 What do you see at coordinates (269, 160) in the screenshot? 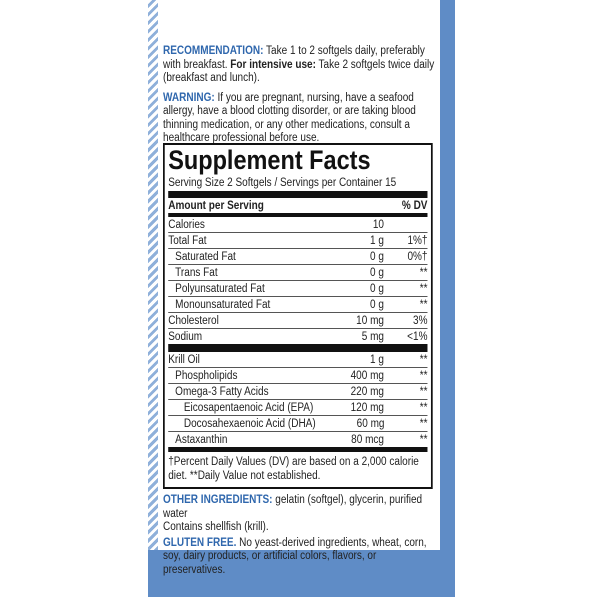
I see `facts-title: Supplement Facts` at bounding box center [269, 160].